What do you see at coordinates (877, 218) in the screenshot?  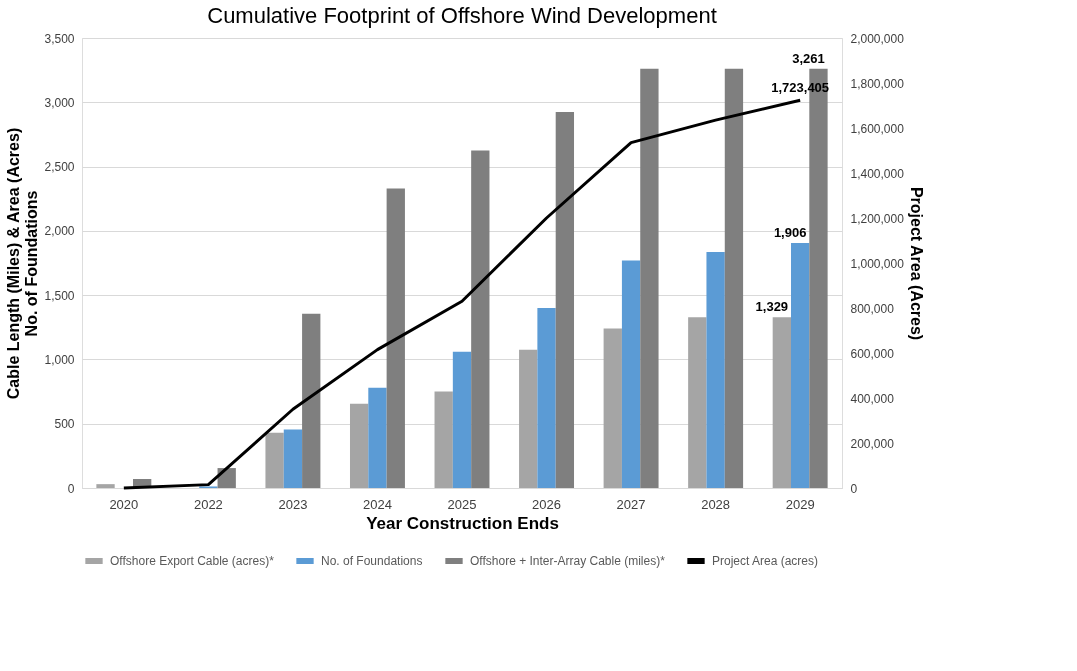 I see `y2-tick-label: 1,200,000` at bounding box center [877, 218].